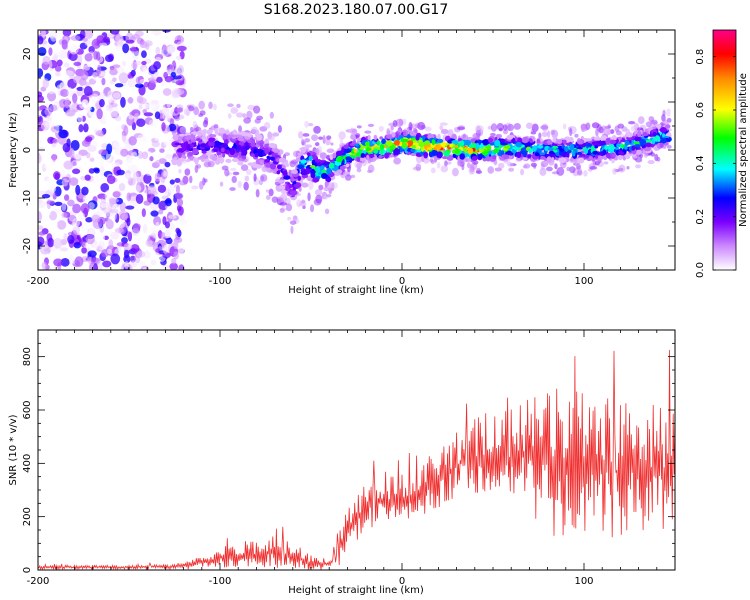 The image size is (750, 600). Describe the element at coordinates (700, 163) in the screenshot. I see `colorbar-tick-label: 0.4` at that location.